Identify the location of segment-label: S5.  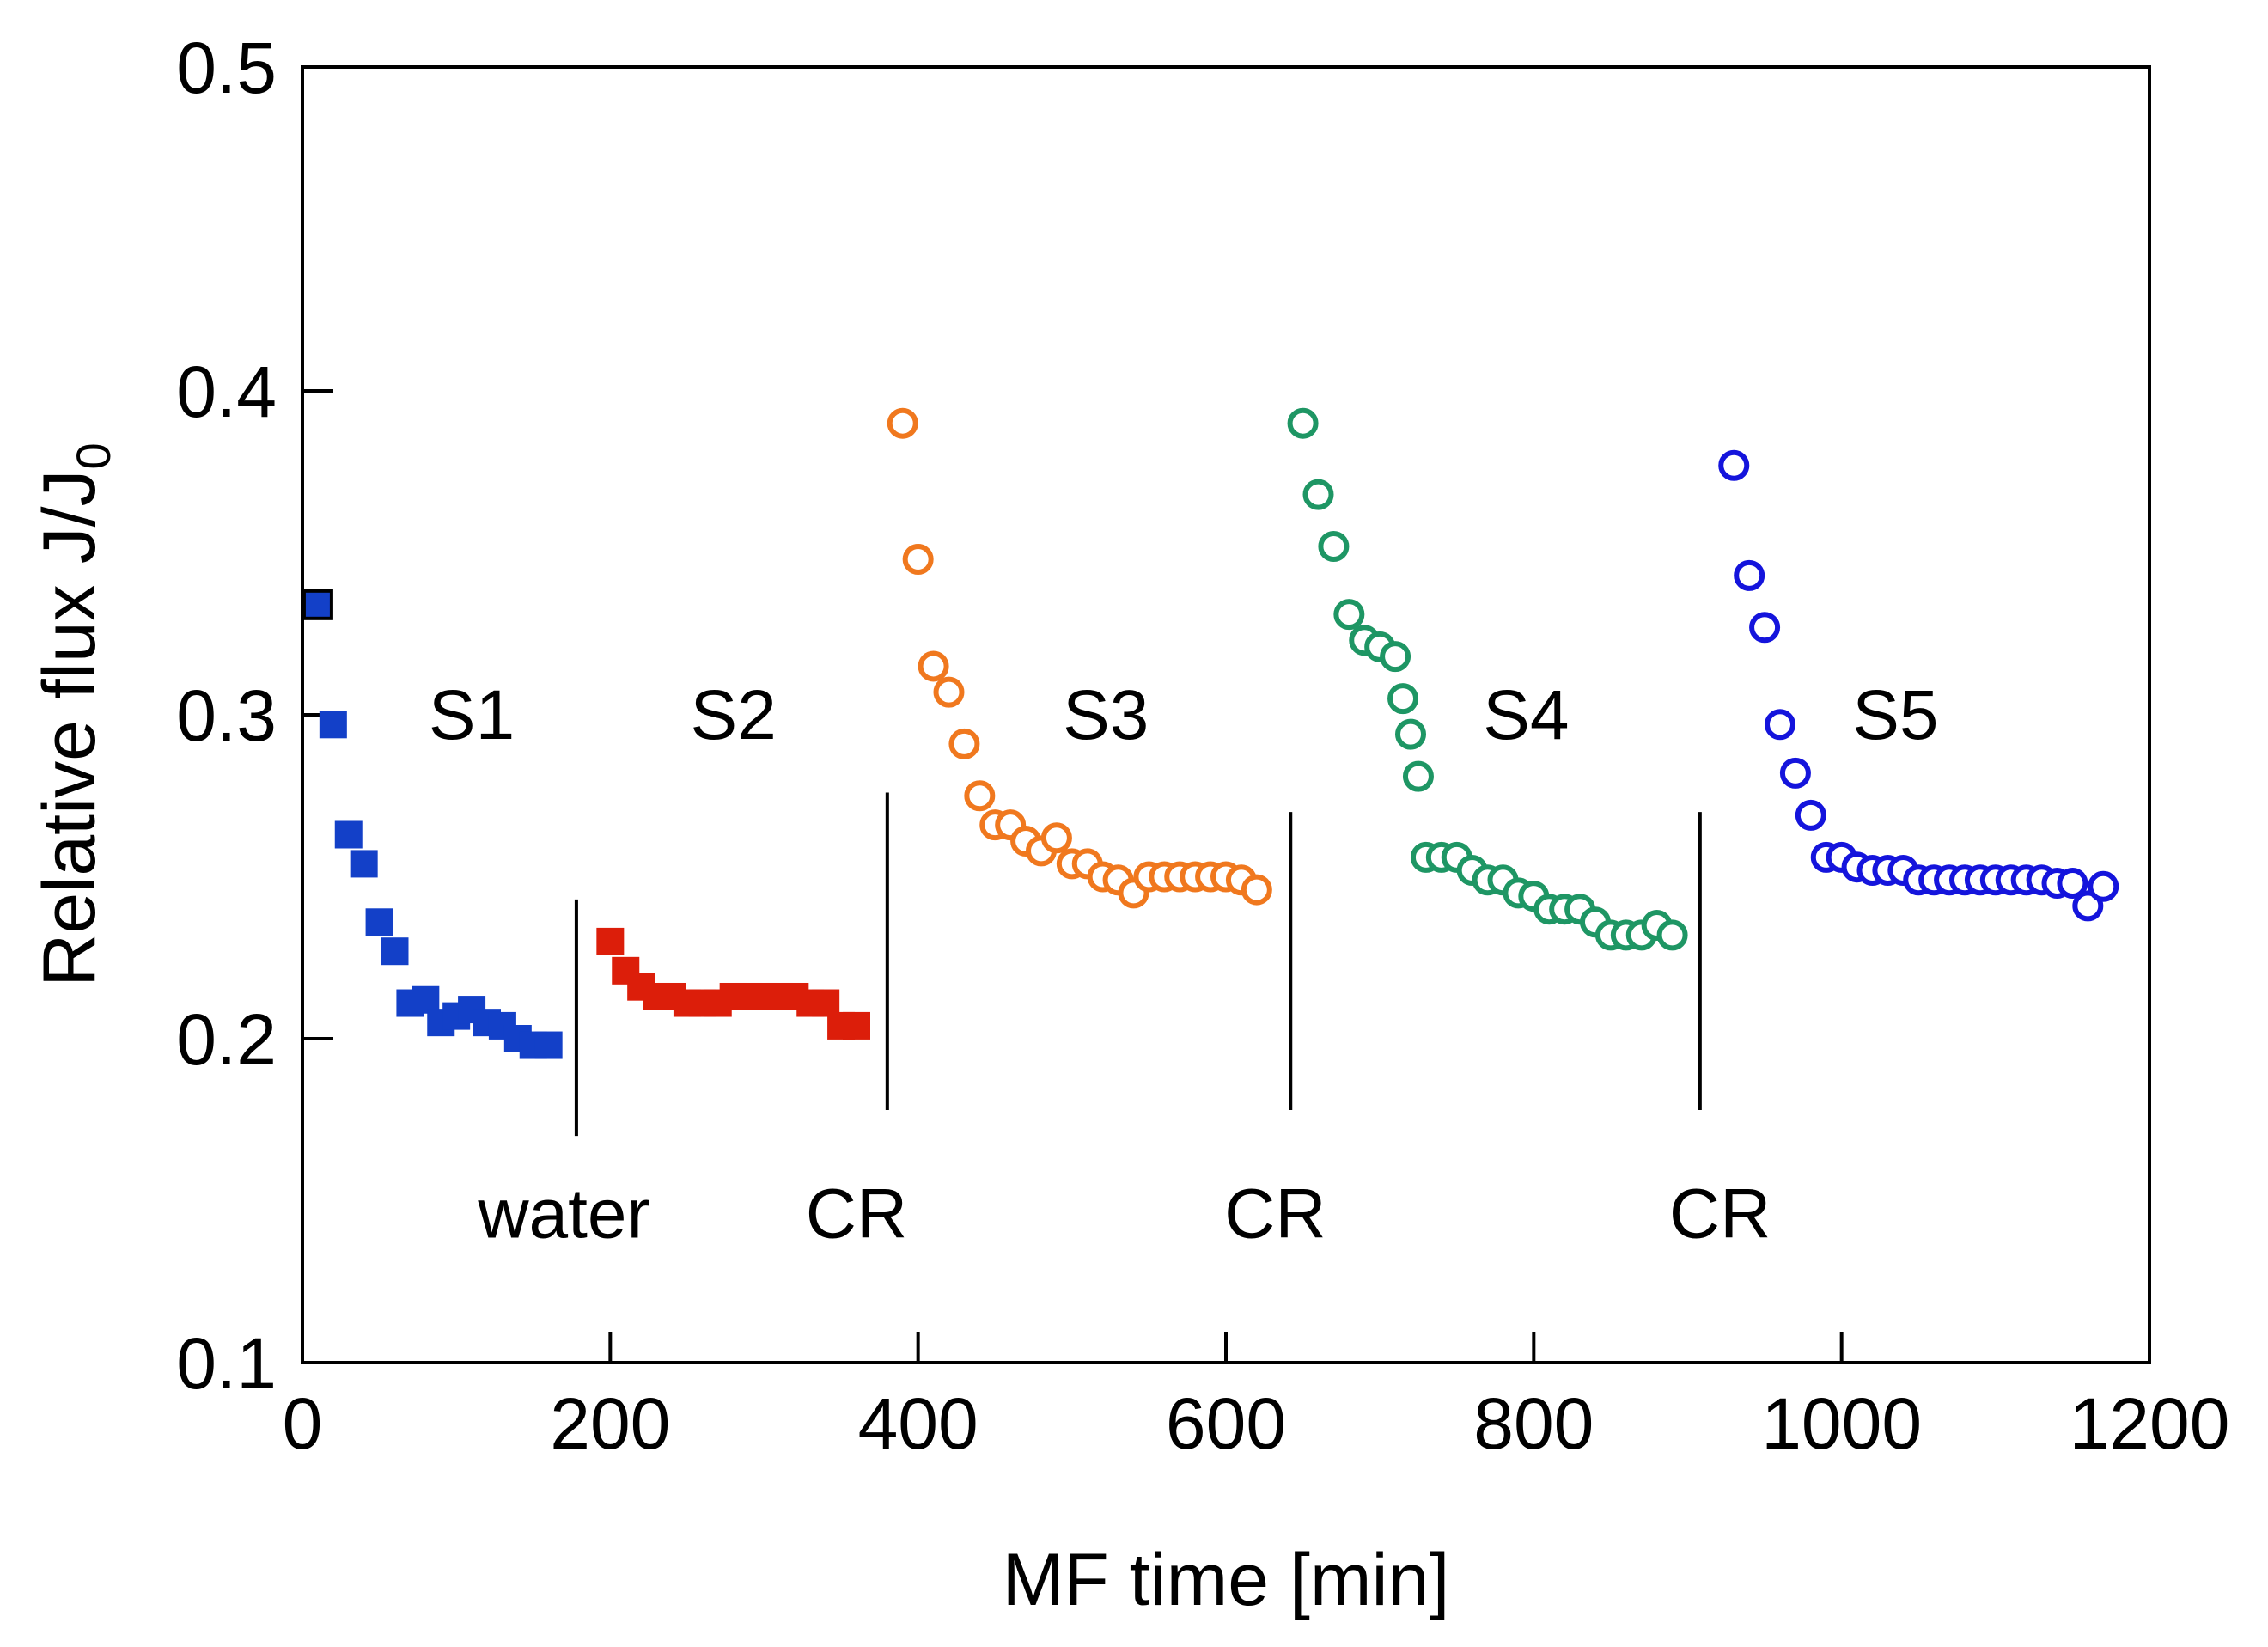
(1895, 715).